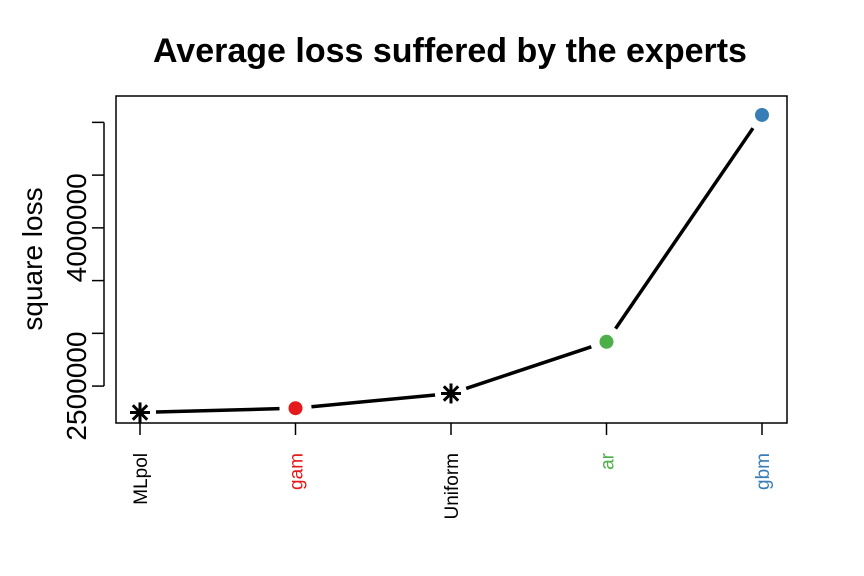  What do you see at coordinates (452, 486) in the screenshot?
I see `x-tick-label: Uniform` at bounding box center [452, 486].